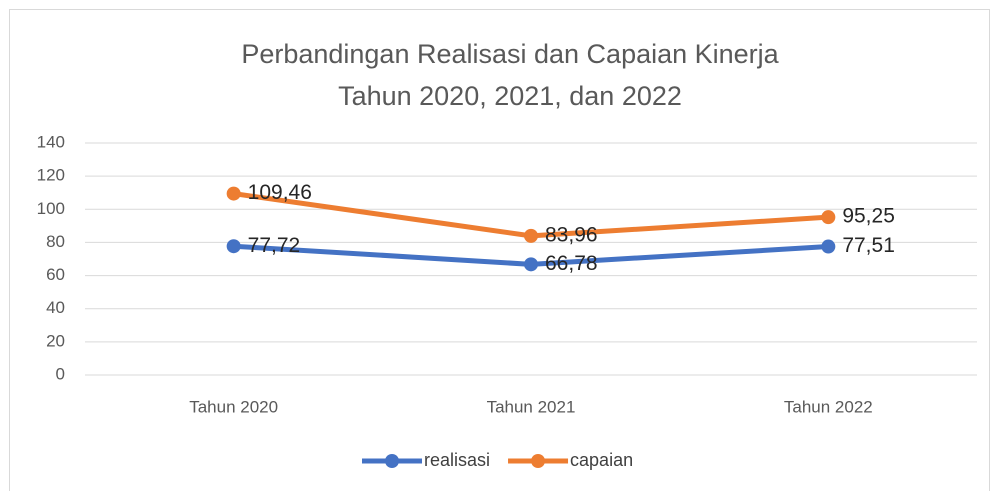  I want to click on y-tick-label: 100, so click(51, 208).